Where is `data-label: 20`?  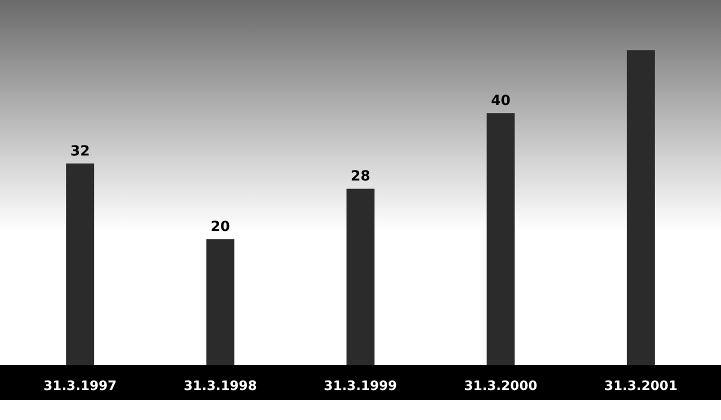 data-label: 20 is located at coordinates (220, 227).